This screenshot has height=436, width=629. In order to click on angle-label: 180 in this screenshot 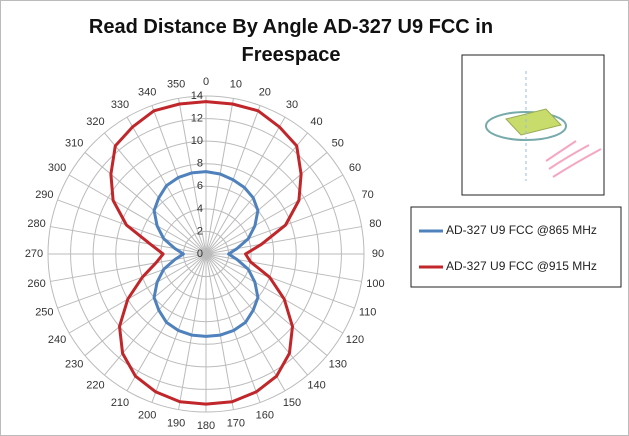, I will do `click(206, 426)`.